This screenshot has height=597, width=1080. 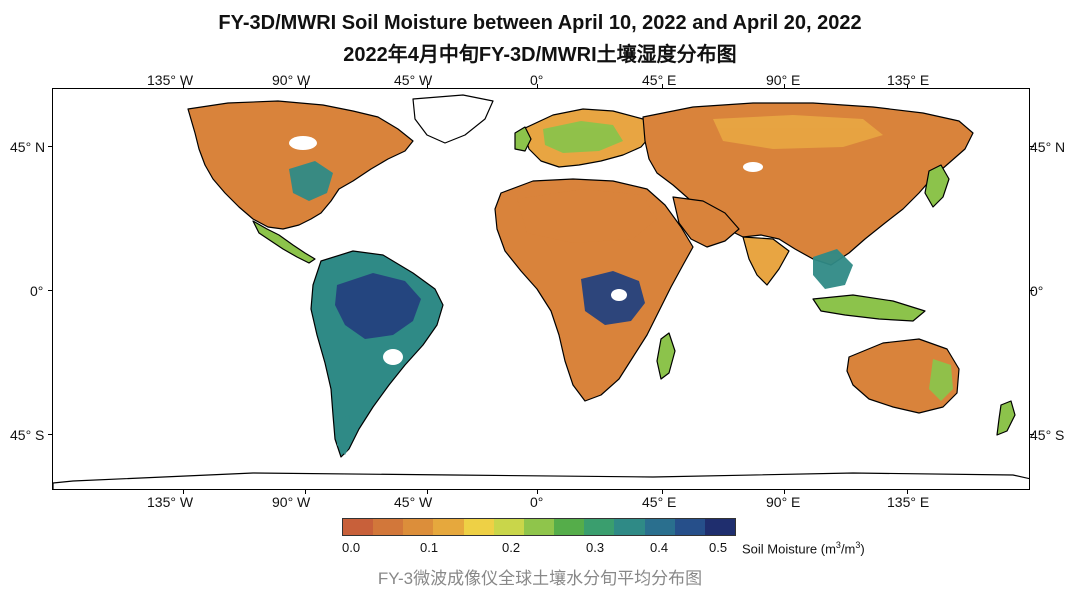 What do you see at coordinates (284, 242) in the screenshot?
I see `central-america-landmass` at bounding box center [284, 242].